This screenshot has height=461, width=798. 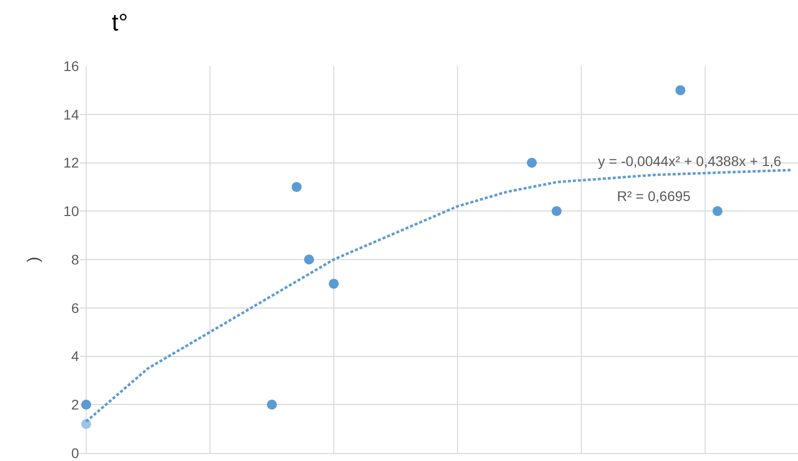 What do you see at coordinates (75, 308) in the screenshot?
I see `y-tick-label: 6` at bounding box center [75, 308].